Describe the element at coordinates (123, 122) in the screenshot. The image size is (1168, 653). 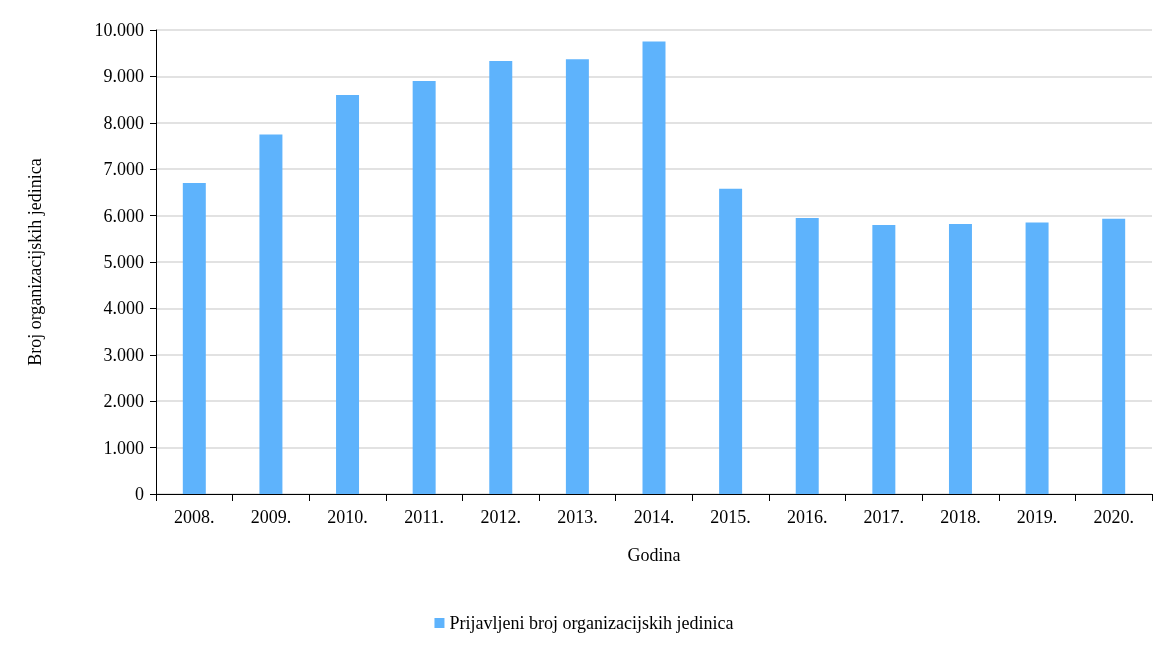
I see `y-tick-label: 8.000` at that location.